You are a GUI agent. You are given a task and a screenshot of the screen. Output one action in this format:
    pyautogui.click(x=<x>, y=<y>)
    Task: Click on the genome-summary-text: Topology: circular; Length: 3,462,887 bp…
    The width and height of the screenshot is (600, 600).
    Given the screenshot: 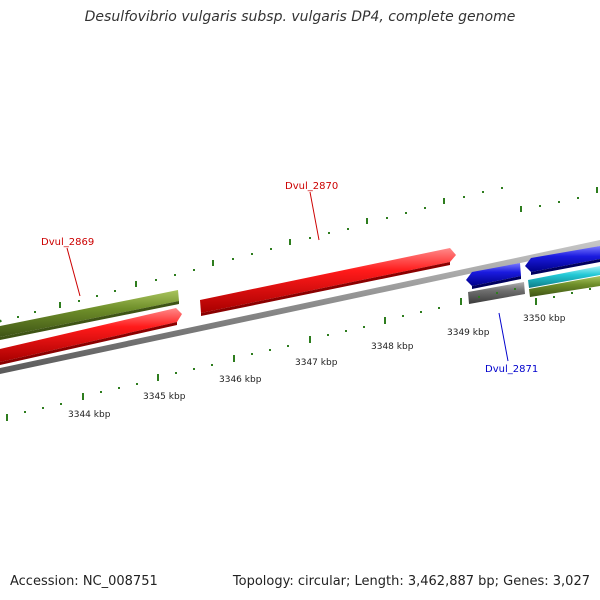 What is the action you would take?
    pyautogui.click(x=411, y=581)
    